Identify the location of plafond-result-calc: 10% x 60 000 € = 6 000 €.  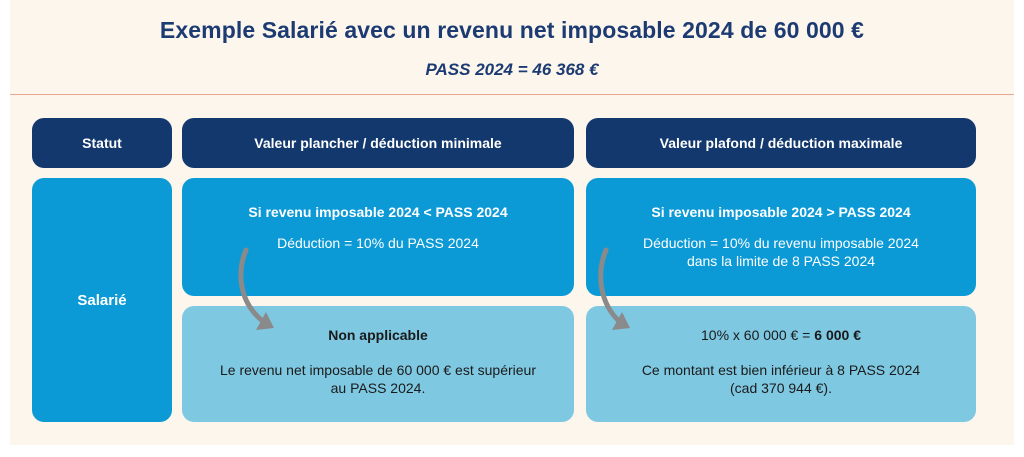
(781, 335).